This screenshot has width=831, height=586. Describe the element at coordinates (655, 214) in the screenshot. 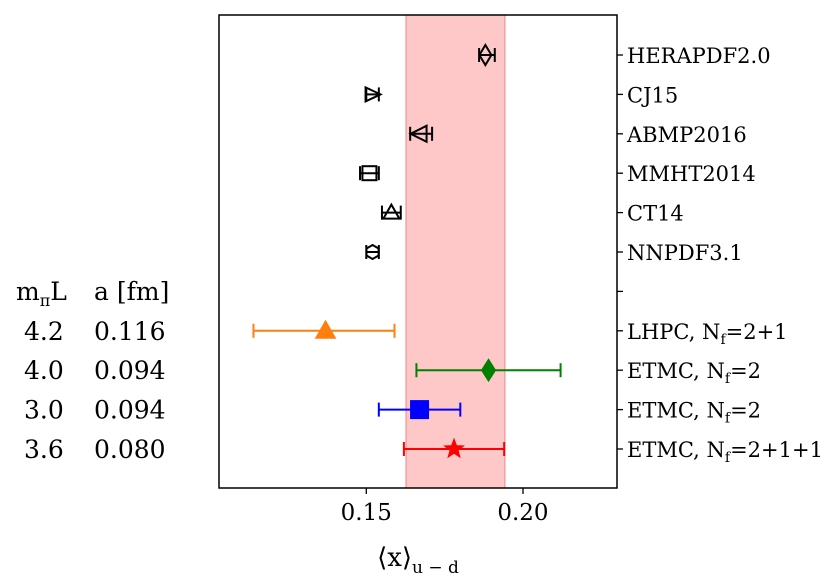

I see `category-label: CT14` at that location.